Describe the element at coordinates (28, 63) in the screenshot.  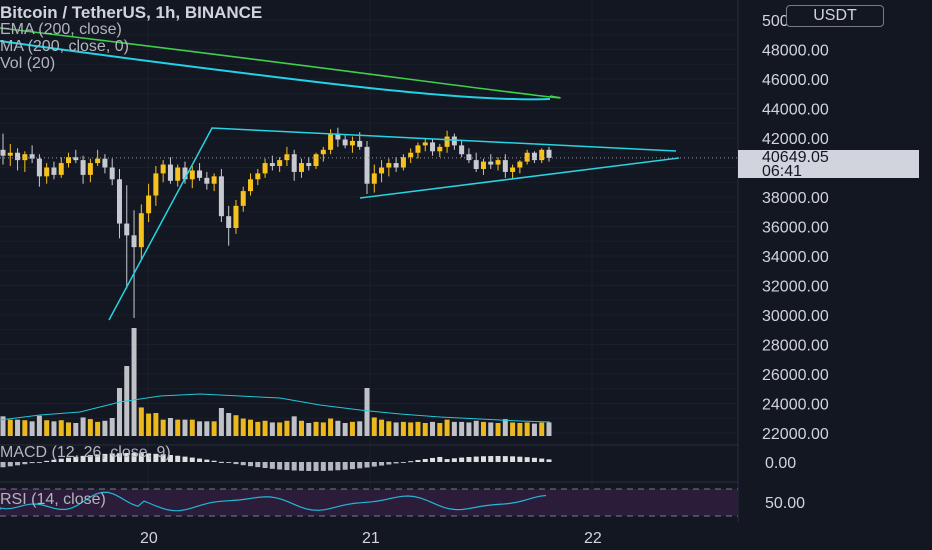
I see `vol-legend: Vol (20)` at that location.